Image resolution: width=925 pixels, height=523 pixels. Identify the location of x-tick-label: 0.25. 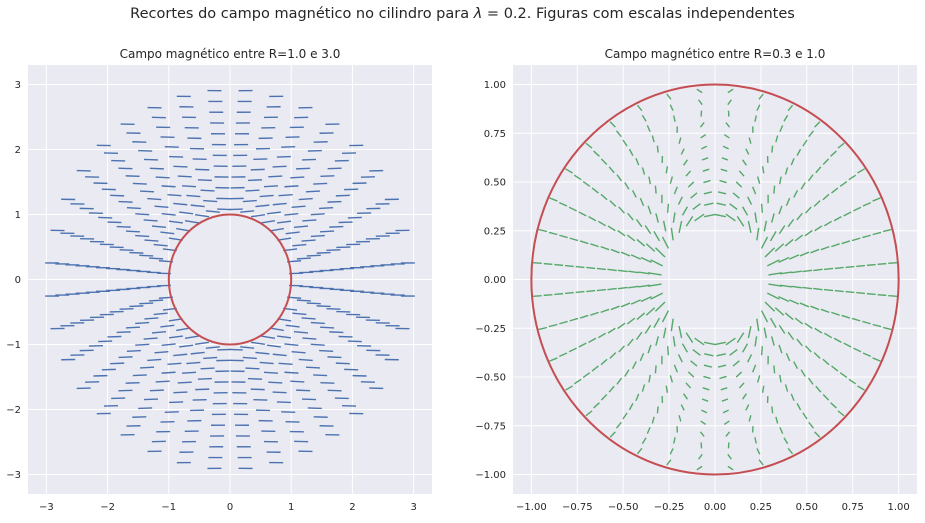
(761, 507).